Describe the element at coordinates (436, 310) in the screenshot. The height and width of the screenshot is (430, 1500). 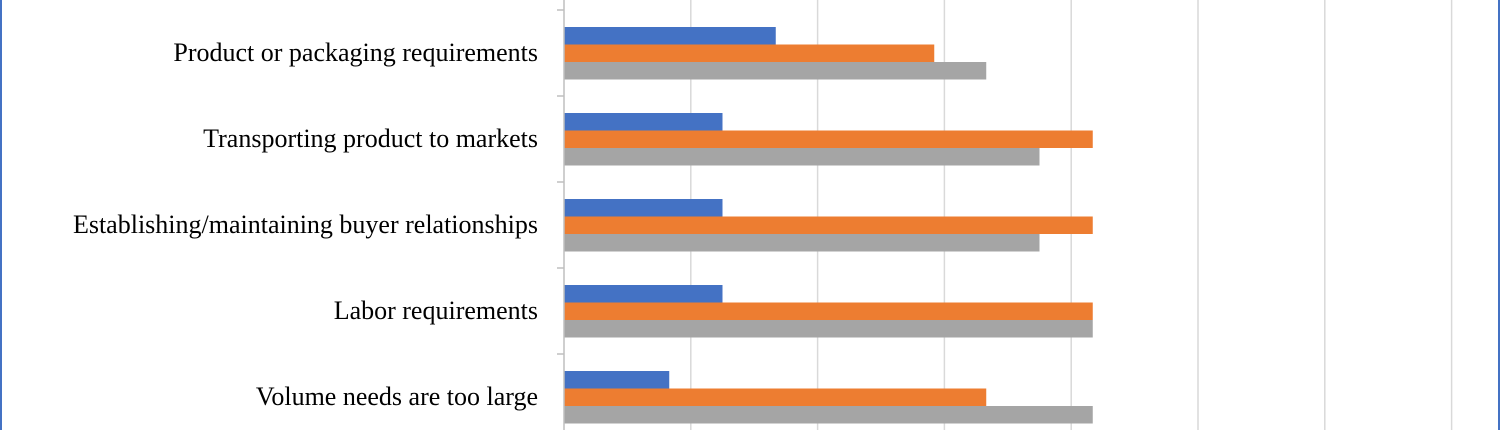
I see `category-label: Labor requirements` at that location.